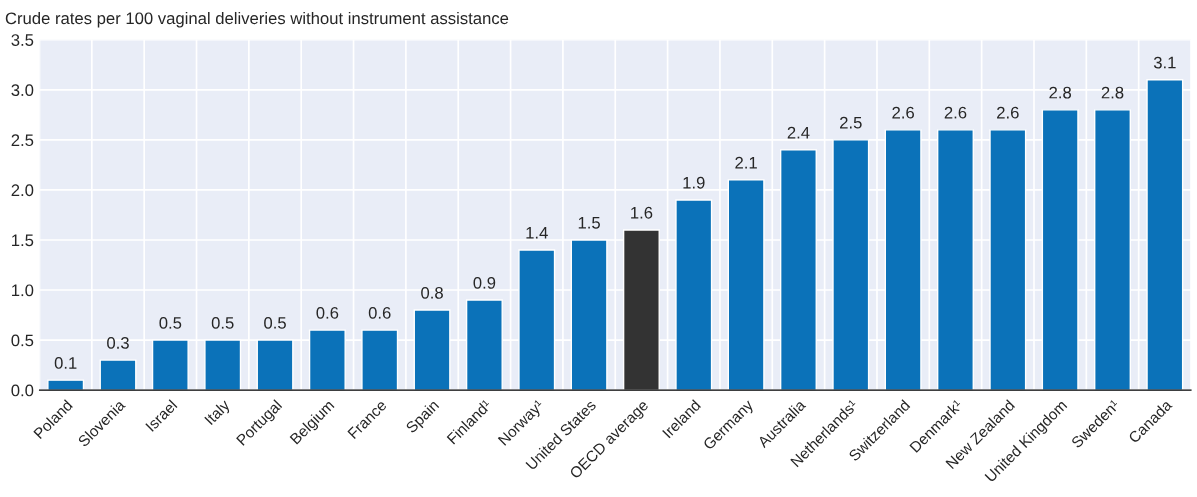 The height and width of the screenshot is (497, 1197). I want to click on y-tick-label: 0.0, so click(22, 390).